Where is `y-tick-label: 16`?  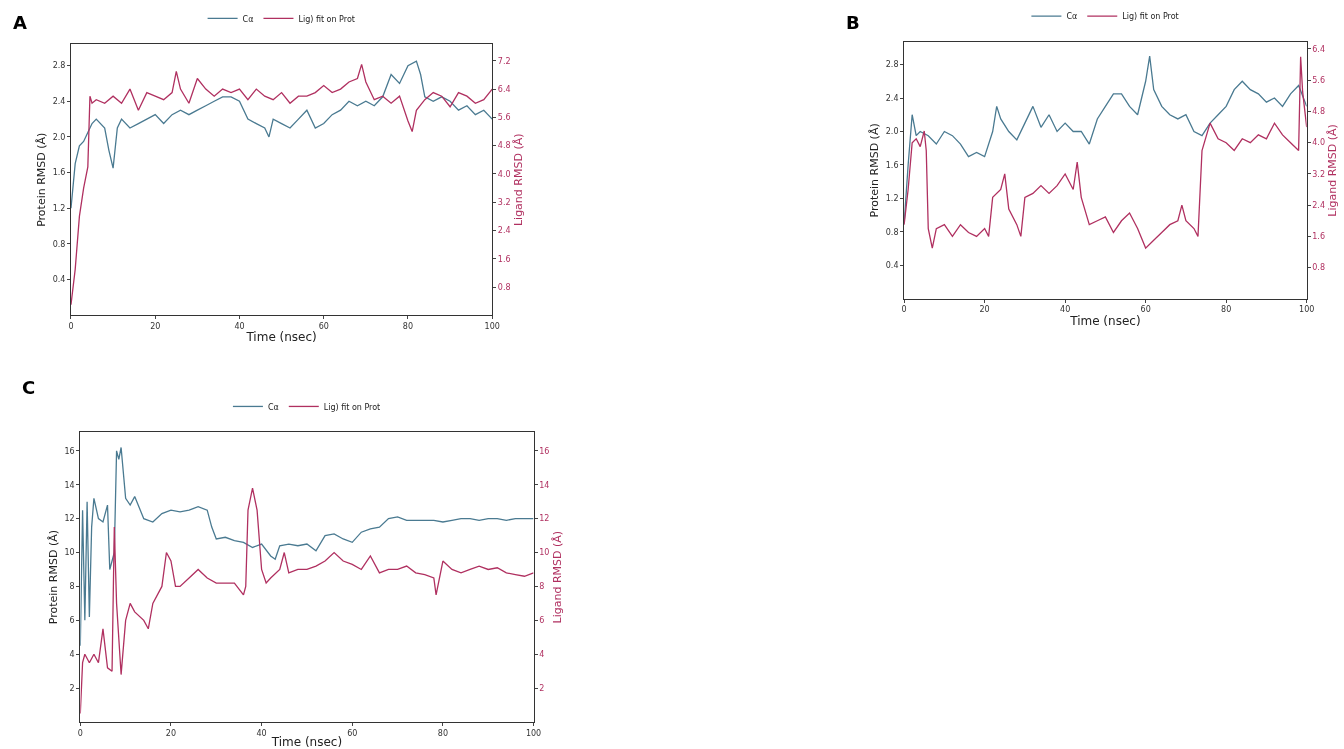
y-tick-label: 16 is located at coordinates (69, 451).